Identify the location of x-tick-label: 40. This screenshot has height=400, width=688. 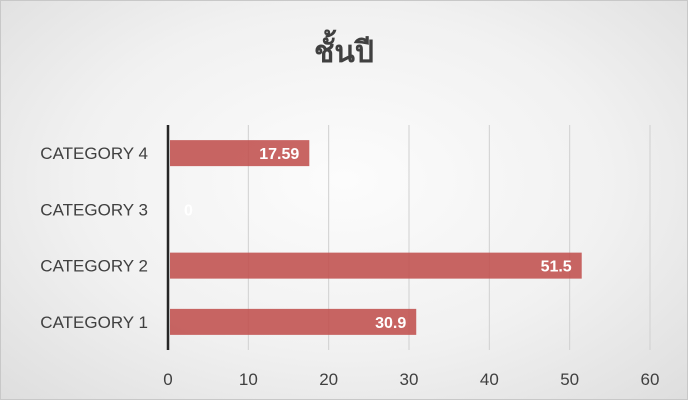
(489, 379).